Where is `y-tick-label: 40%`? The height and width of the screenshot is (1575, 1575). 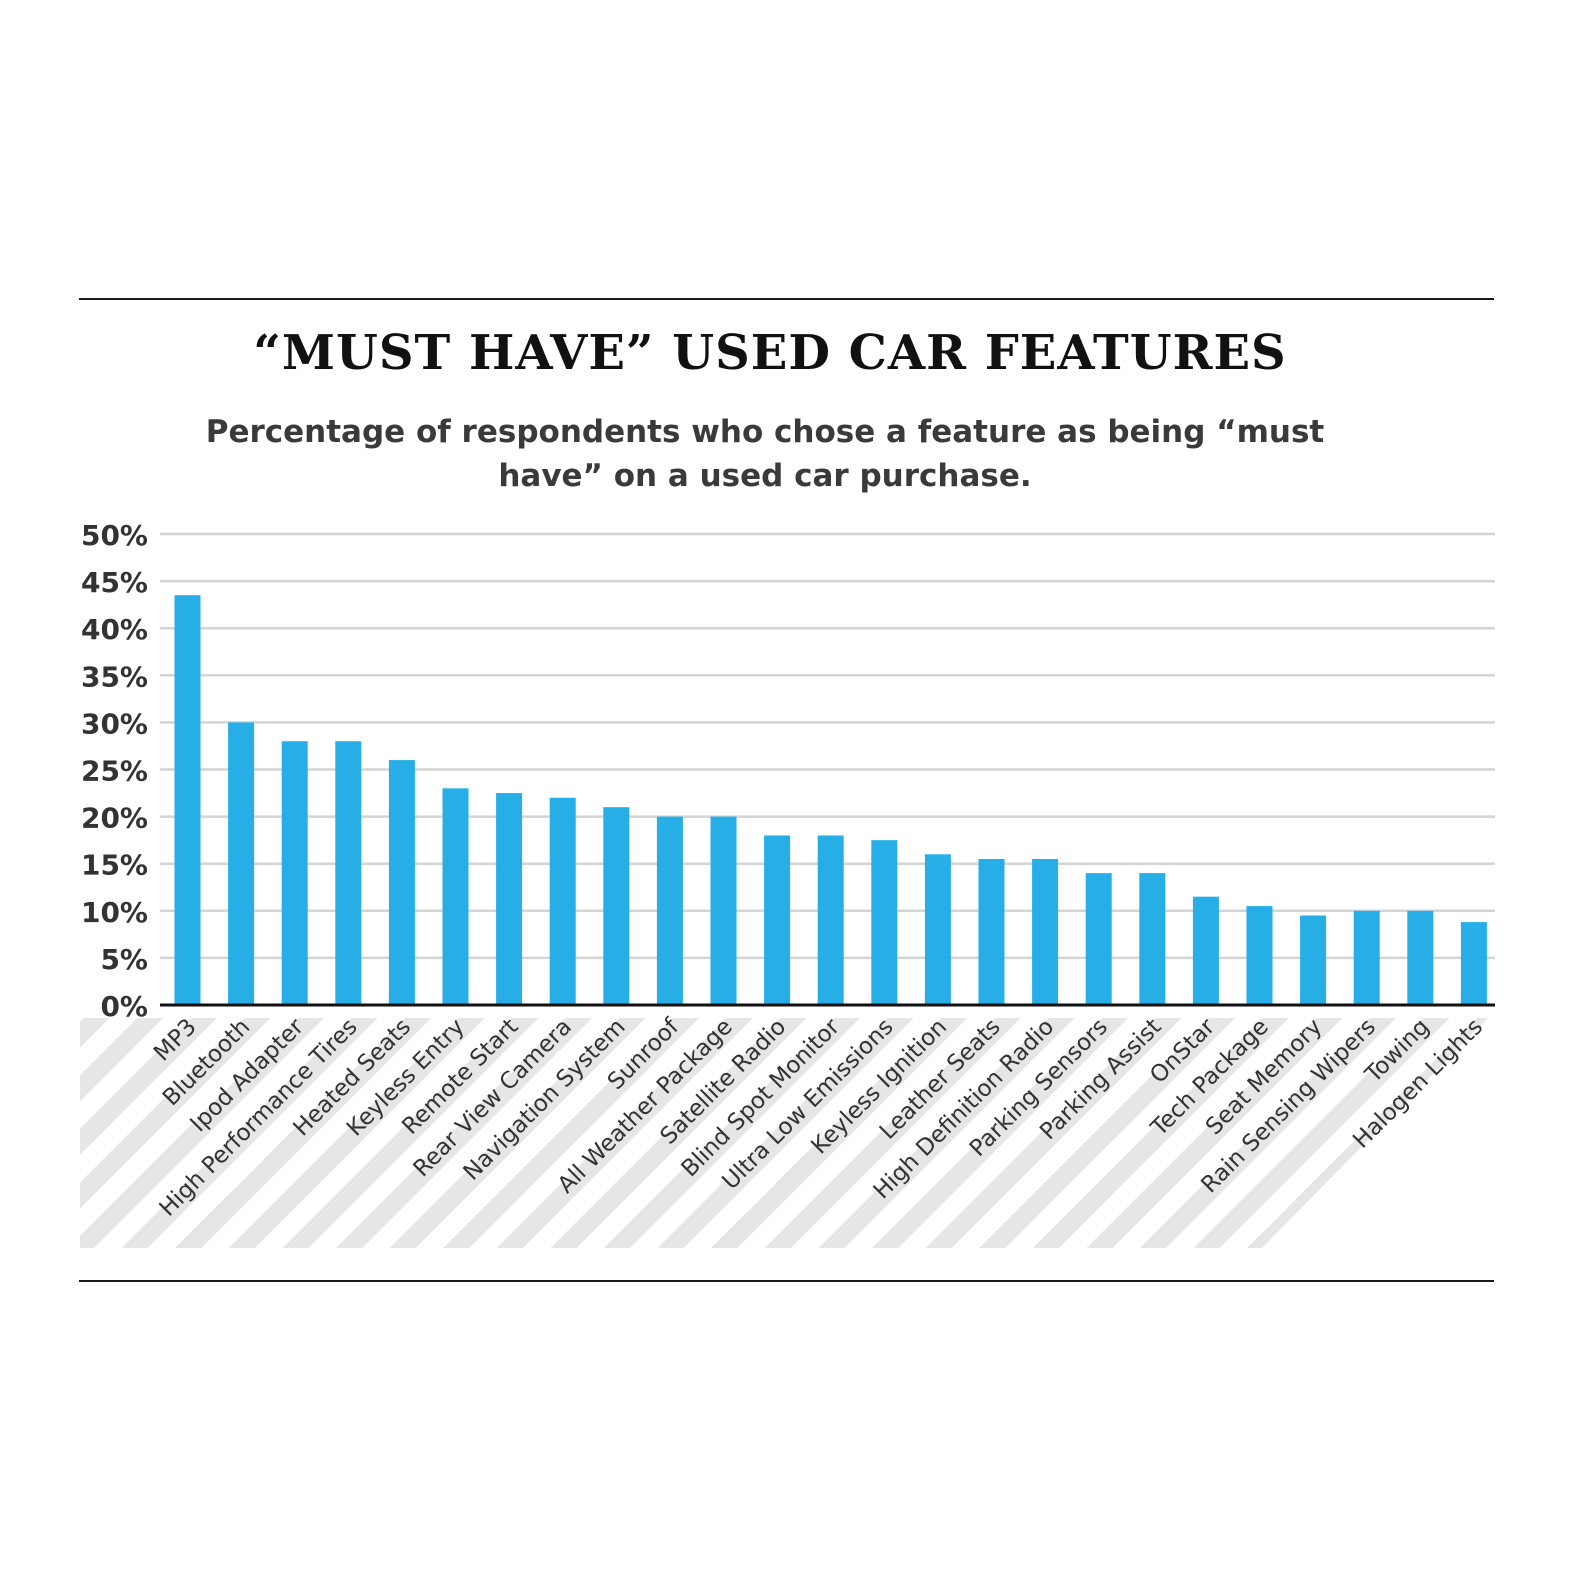
y-tick-label: 40% is located at coordinates (114, 629).